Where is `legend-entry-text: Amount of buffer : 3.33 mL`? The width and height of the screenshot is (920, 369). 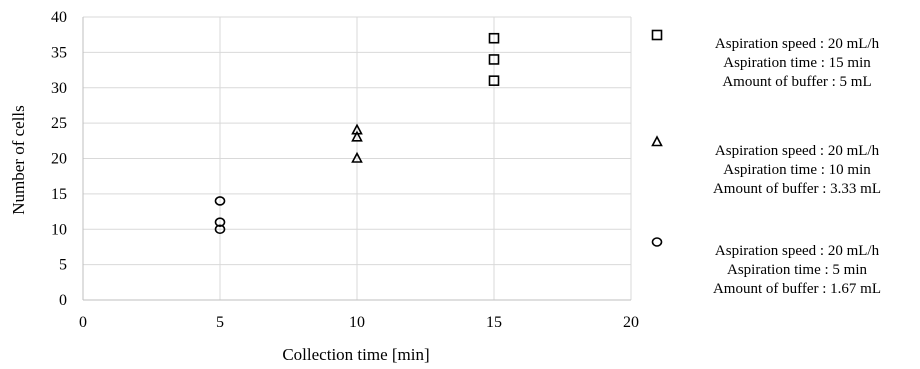
legend-entry-text: Amount of buffer : 3.33 mL is located at coordinates (797, 189).